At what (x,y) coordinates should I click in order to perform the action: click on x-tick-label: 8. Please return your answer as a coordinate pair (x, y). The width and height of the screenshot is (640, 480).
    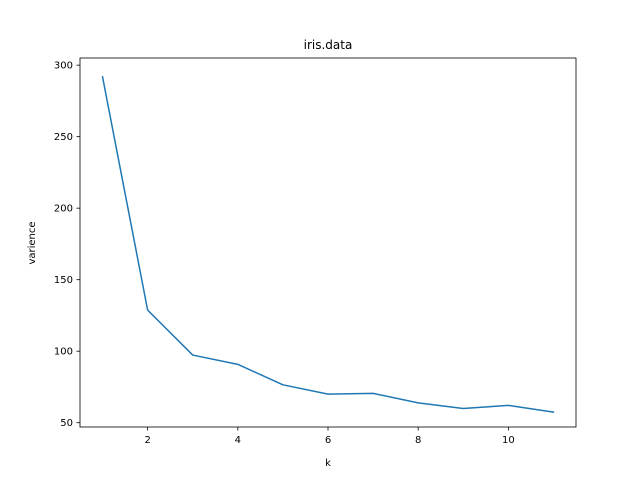
    Looking at the image, I should click on (418, 440).